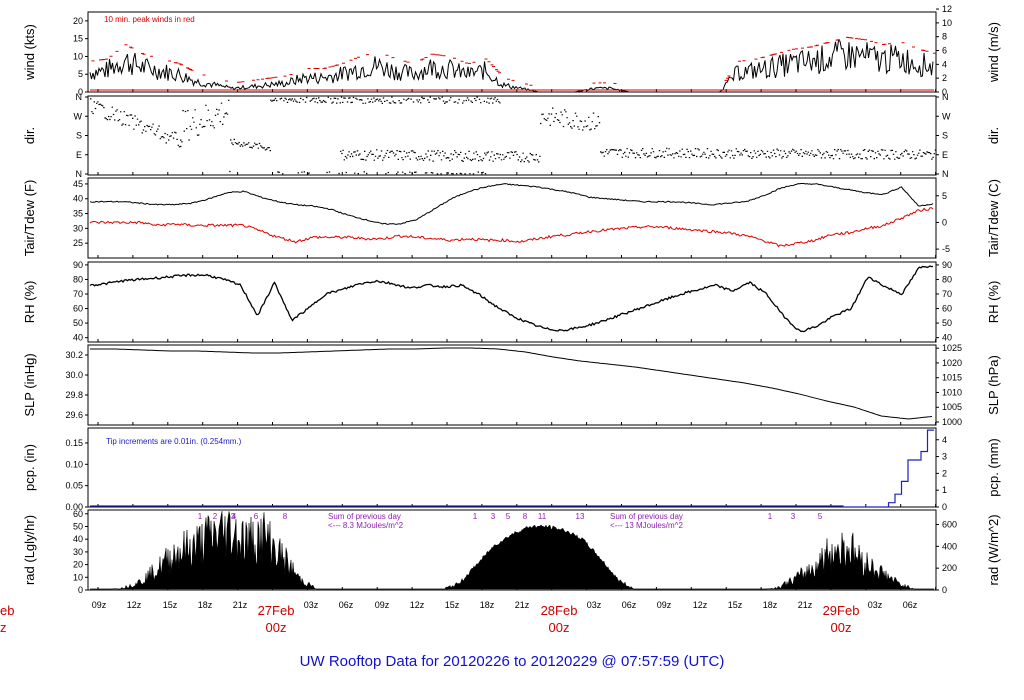 This screenshot has height=700, width=1024. I want to click on y-tick-label-right: 6, so click(944, 51).